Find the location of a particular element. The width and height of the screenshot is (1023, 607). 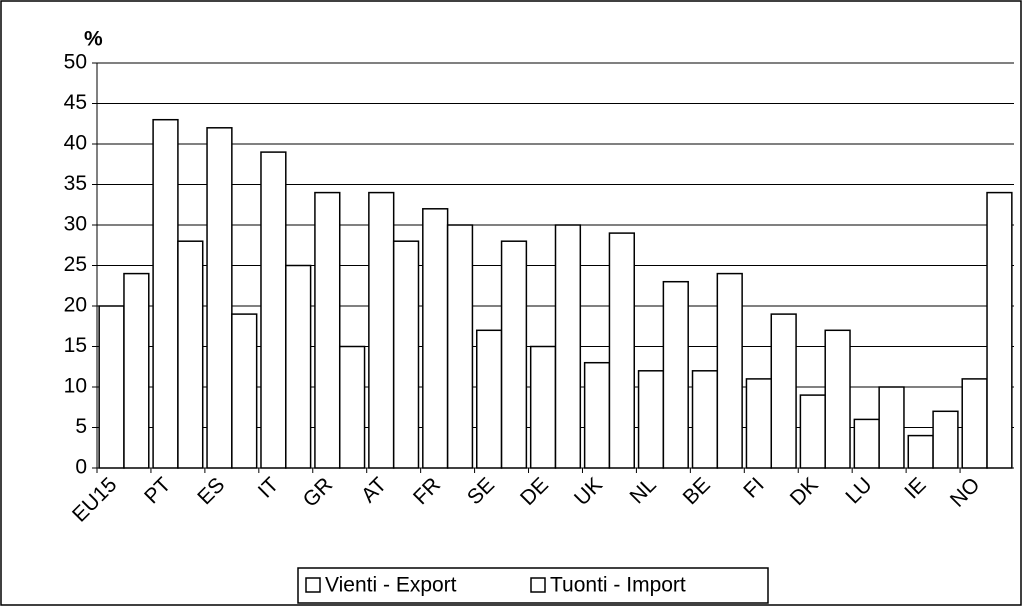

y-tick-label: 35 is located at coordinates (75, 183).